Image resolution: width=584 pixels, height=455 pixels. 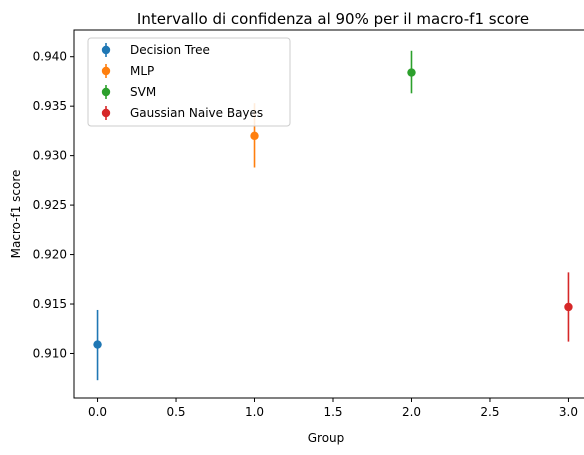 What do you see at coordinates (142, 71) in the screenshot?
I see `legend-label: MLP` at bounding box center [142, 71].